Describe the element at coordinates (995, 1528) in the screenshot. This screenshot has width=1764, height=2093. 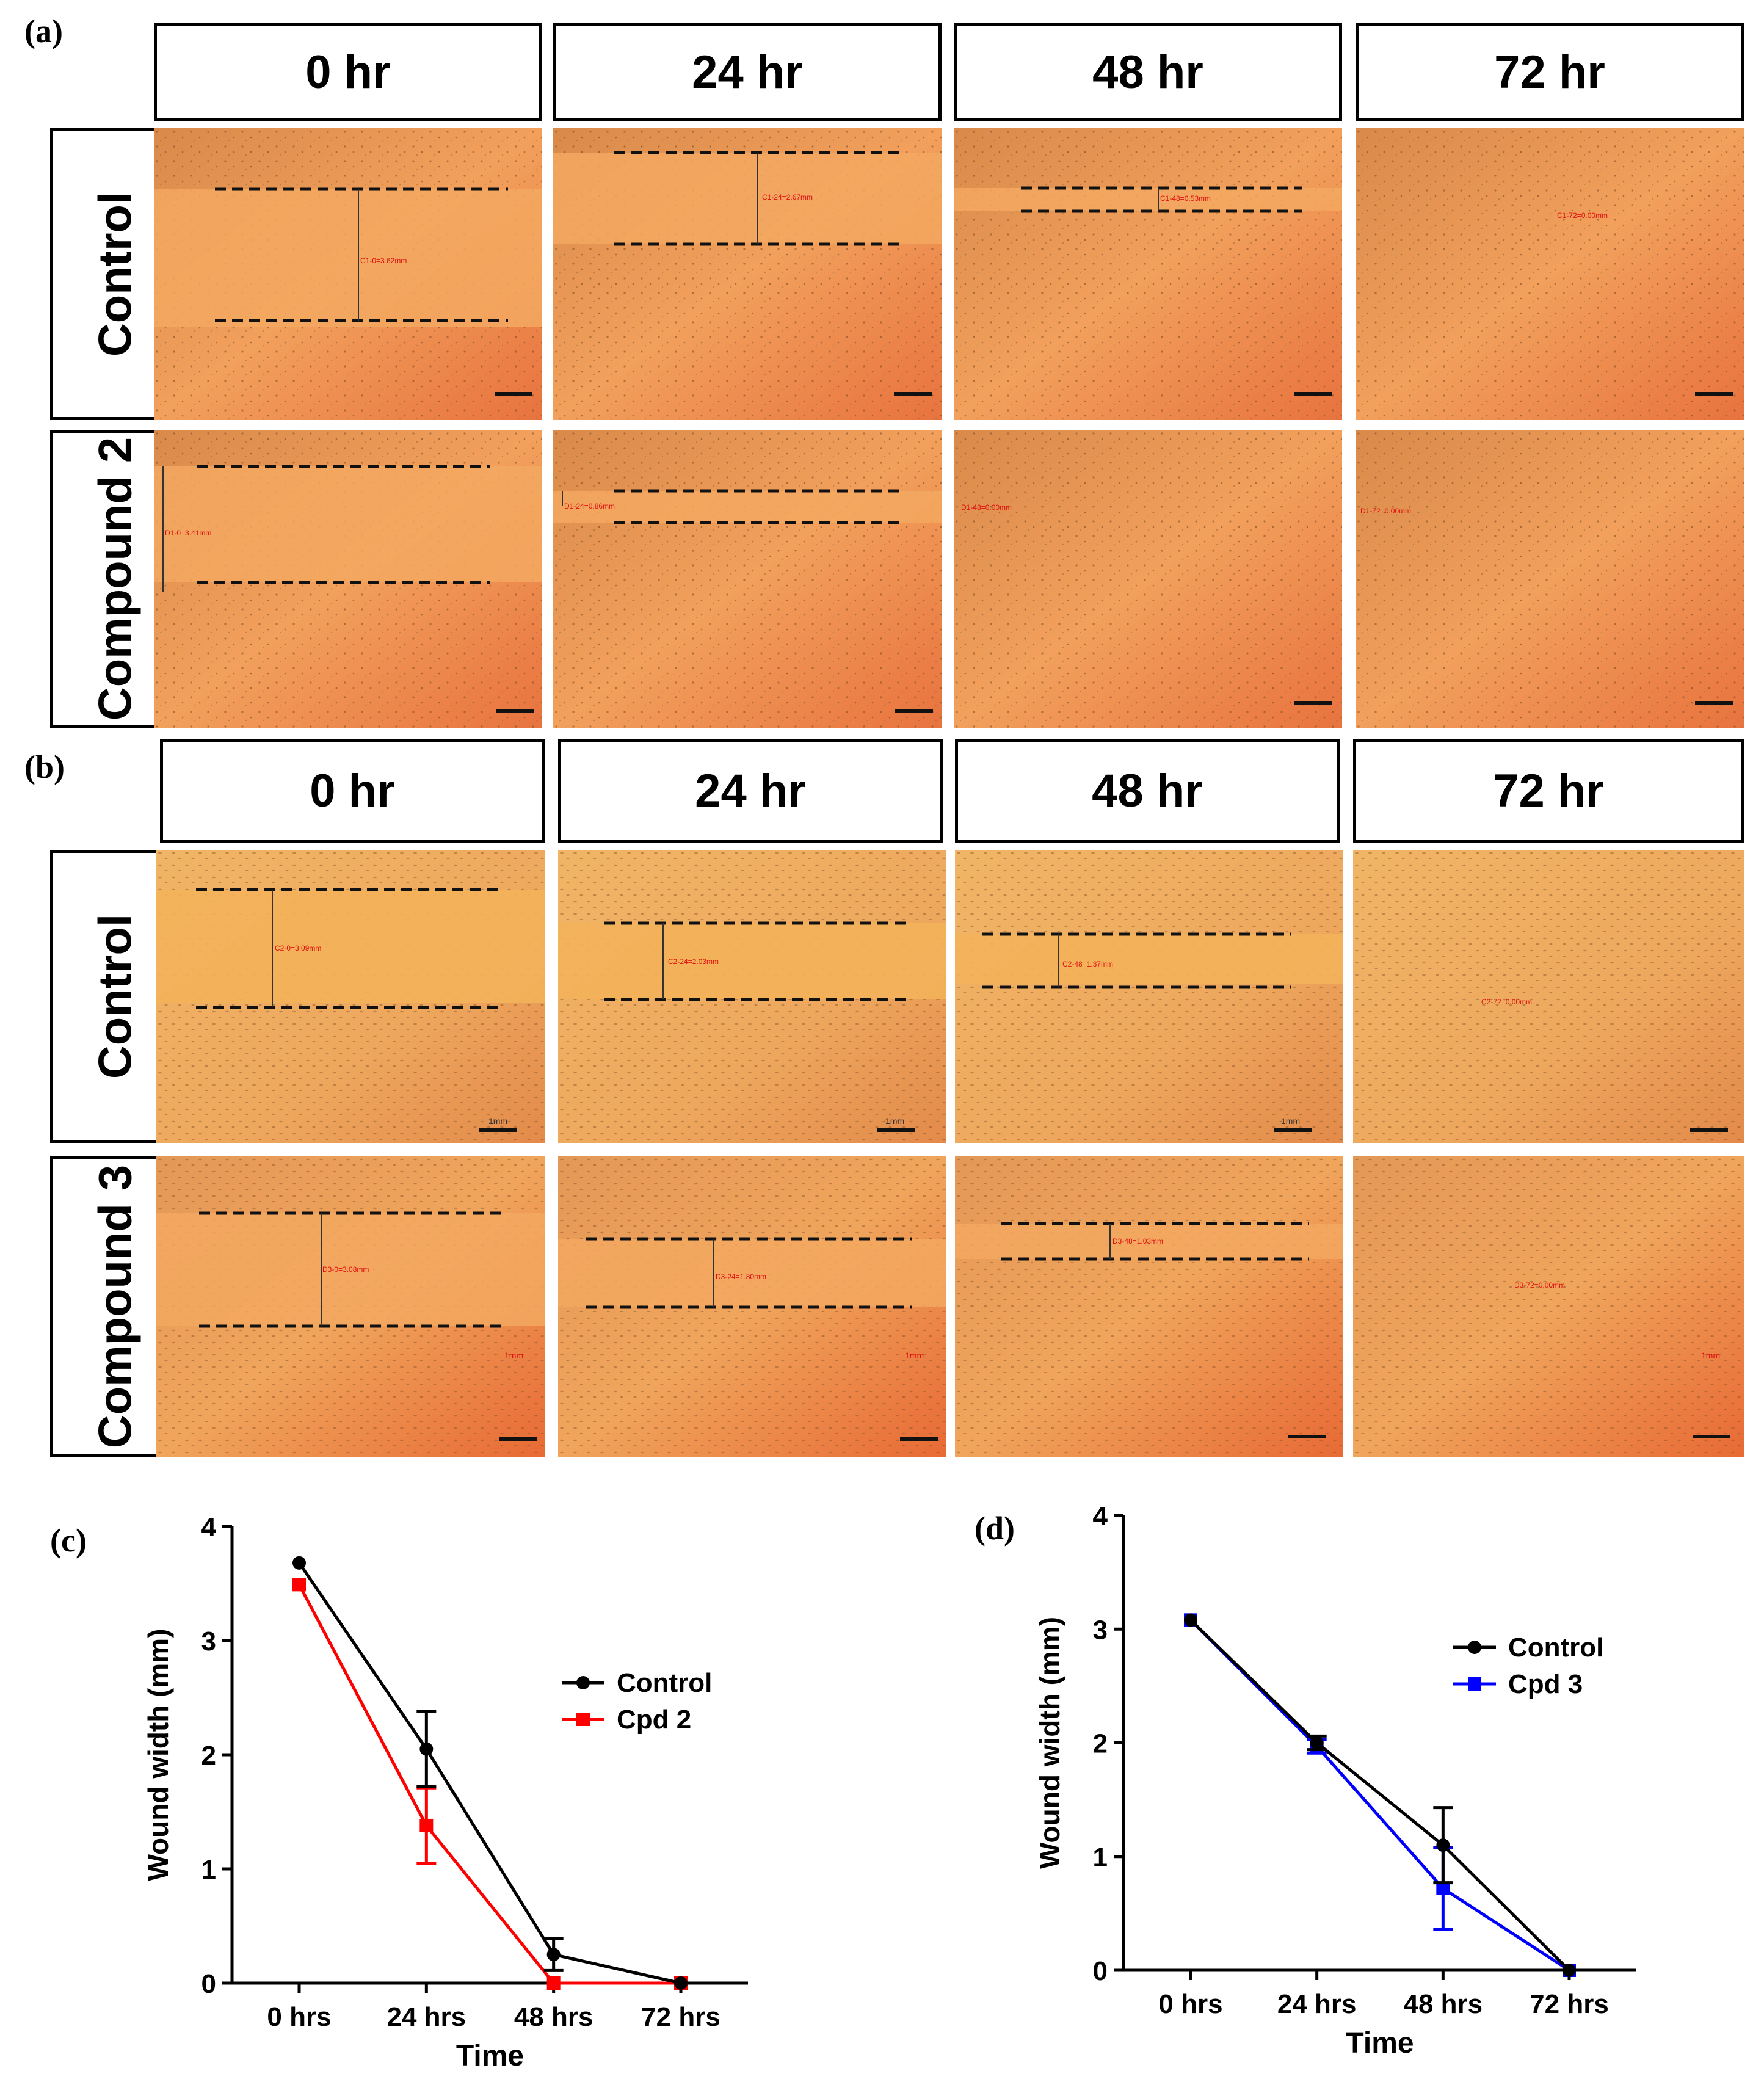
I see `panel-d-label: (d)` at that location.